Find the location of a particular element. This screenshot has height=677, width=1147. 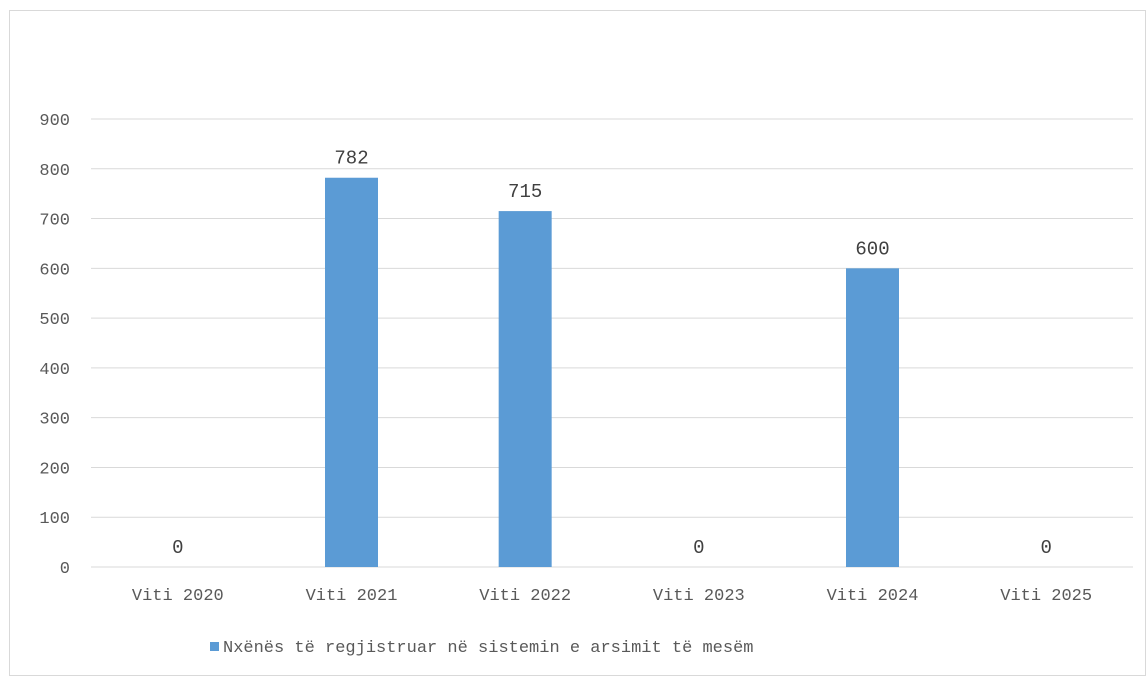

x-category-label-0: Viti 2020 is located at coordinates (178, 596).